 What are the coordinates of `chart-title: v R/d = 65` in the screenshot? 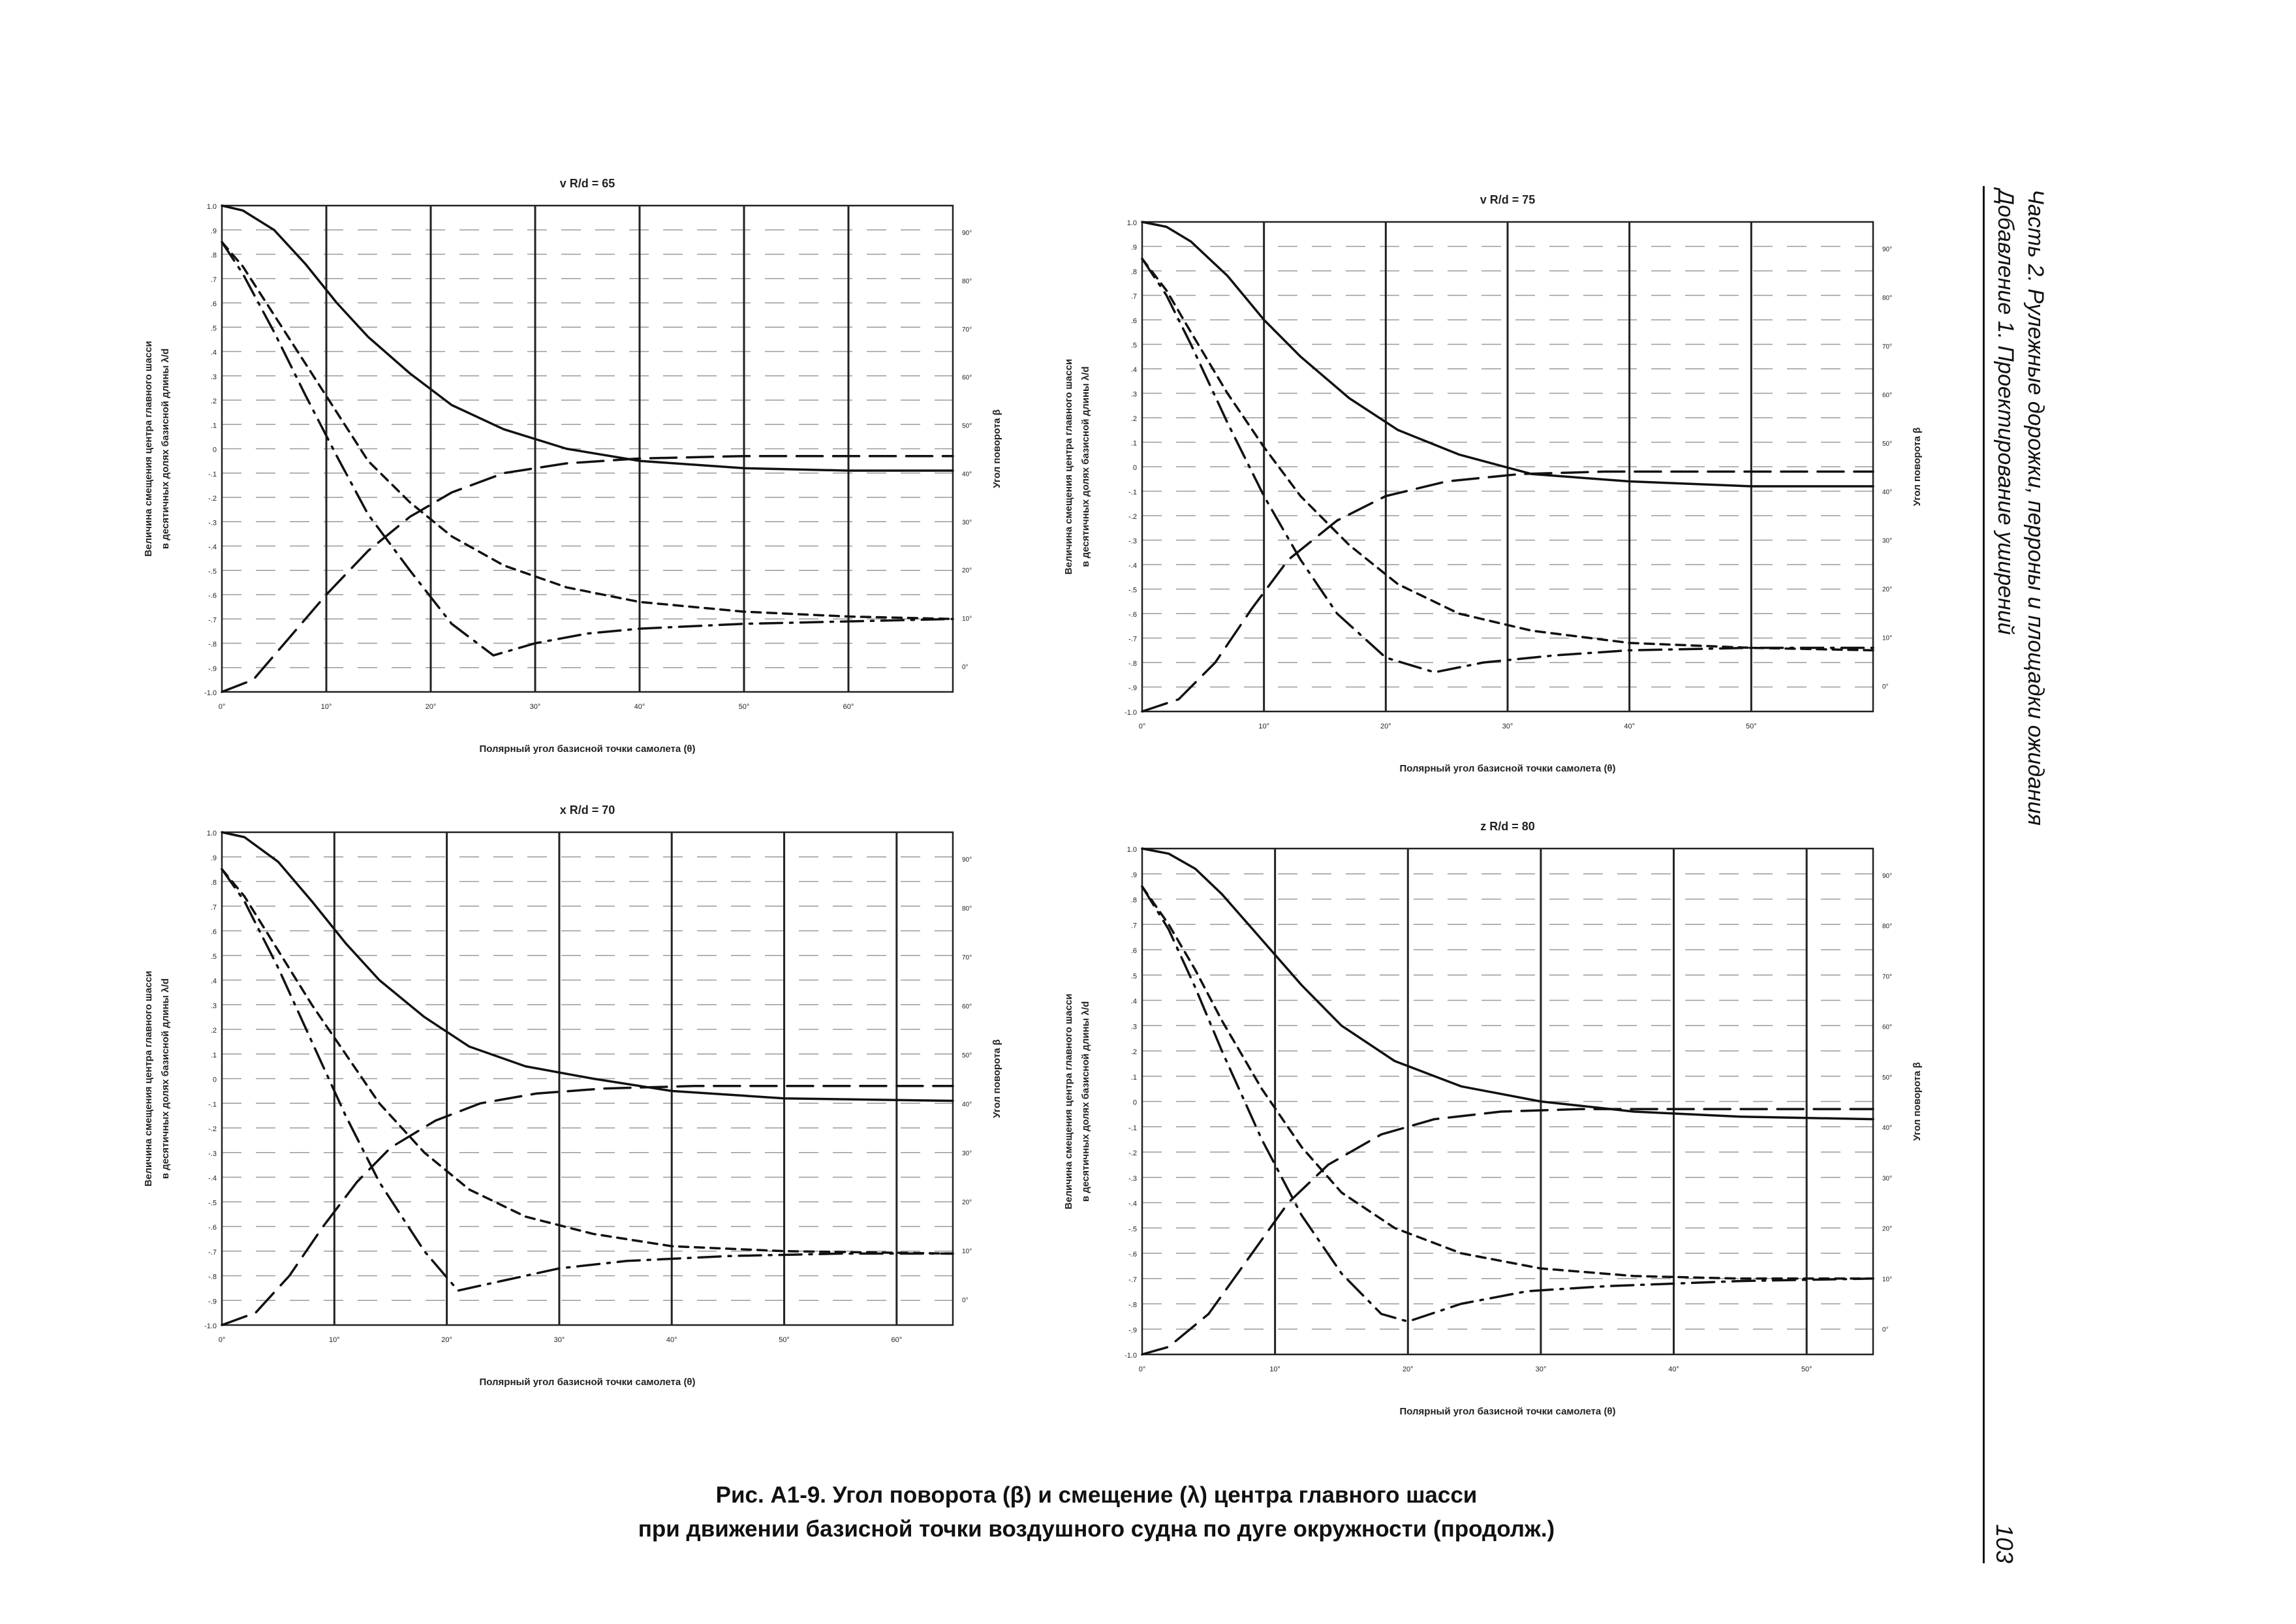 It's located at (587, 184).